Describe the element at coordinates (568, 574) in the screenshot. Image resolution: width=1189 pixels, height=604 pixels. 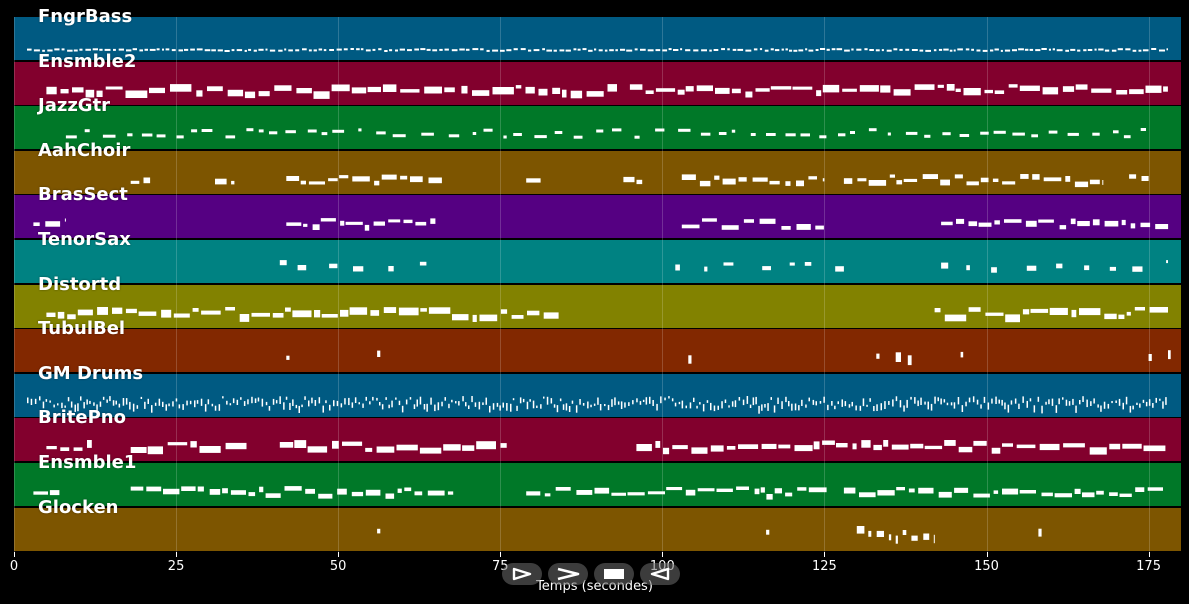
I see `fast-forward-button` at that location.